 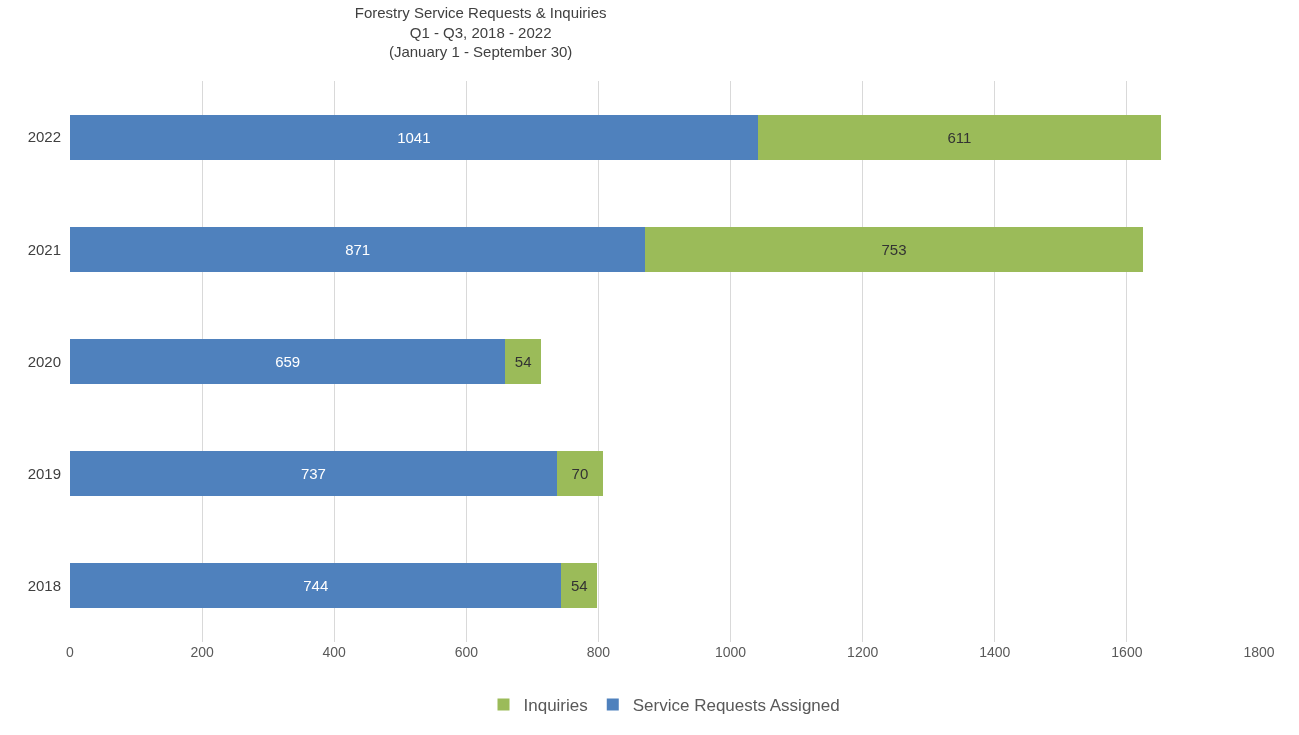 What do you see at coordinates (44, 361) in the screenshot?
I see `y-tick-label: 2020` at bounding box center [44, 361].